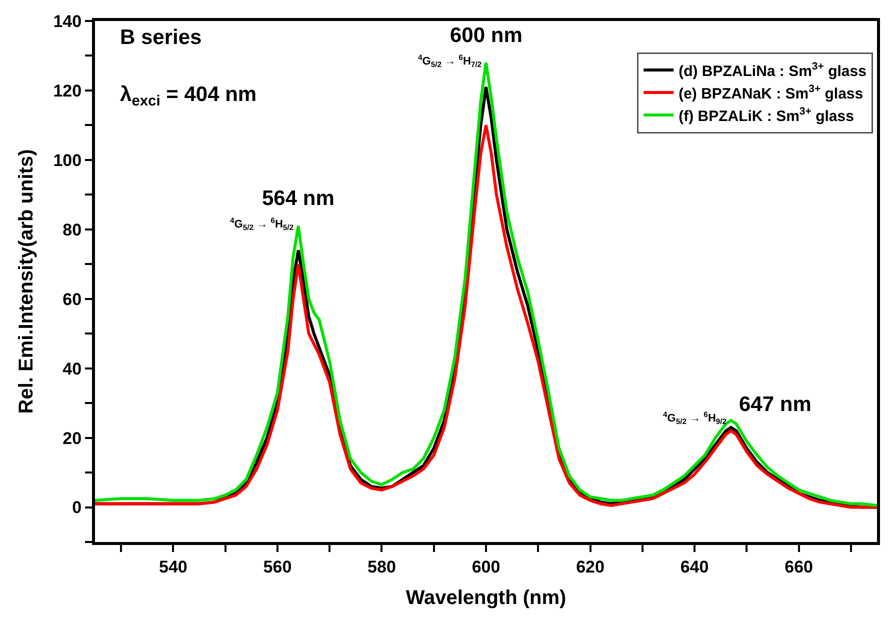 The image size is (892, 617). What do you see at coordinates (298, 198) in the screenshot?
I see `annotation: 564 nm` at bounding box center [298, 198].